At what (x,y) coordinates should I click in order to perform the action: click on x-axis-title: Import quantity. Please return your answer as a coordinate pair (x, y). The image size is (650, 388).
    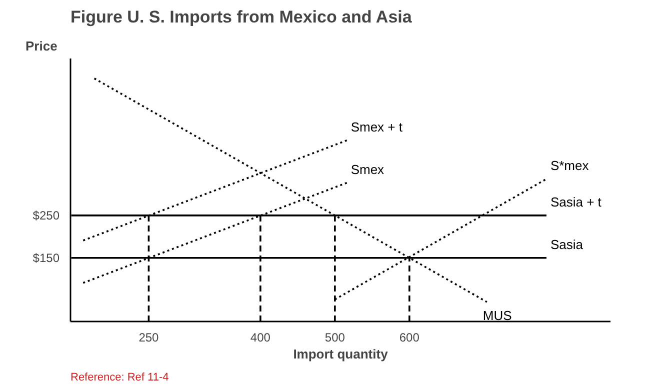
    Looking at the image, I should click on (341, 354).